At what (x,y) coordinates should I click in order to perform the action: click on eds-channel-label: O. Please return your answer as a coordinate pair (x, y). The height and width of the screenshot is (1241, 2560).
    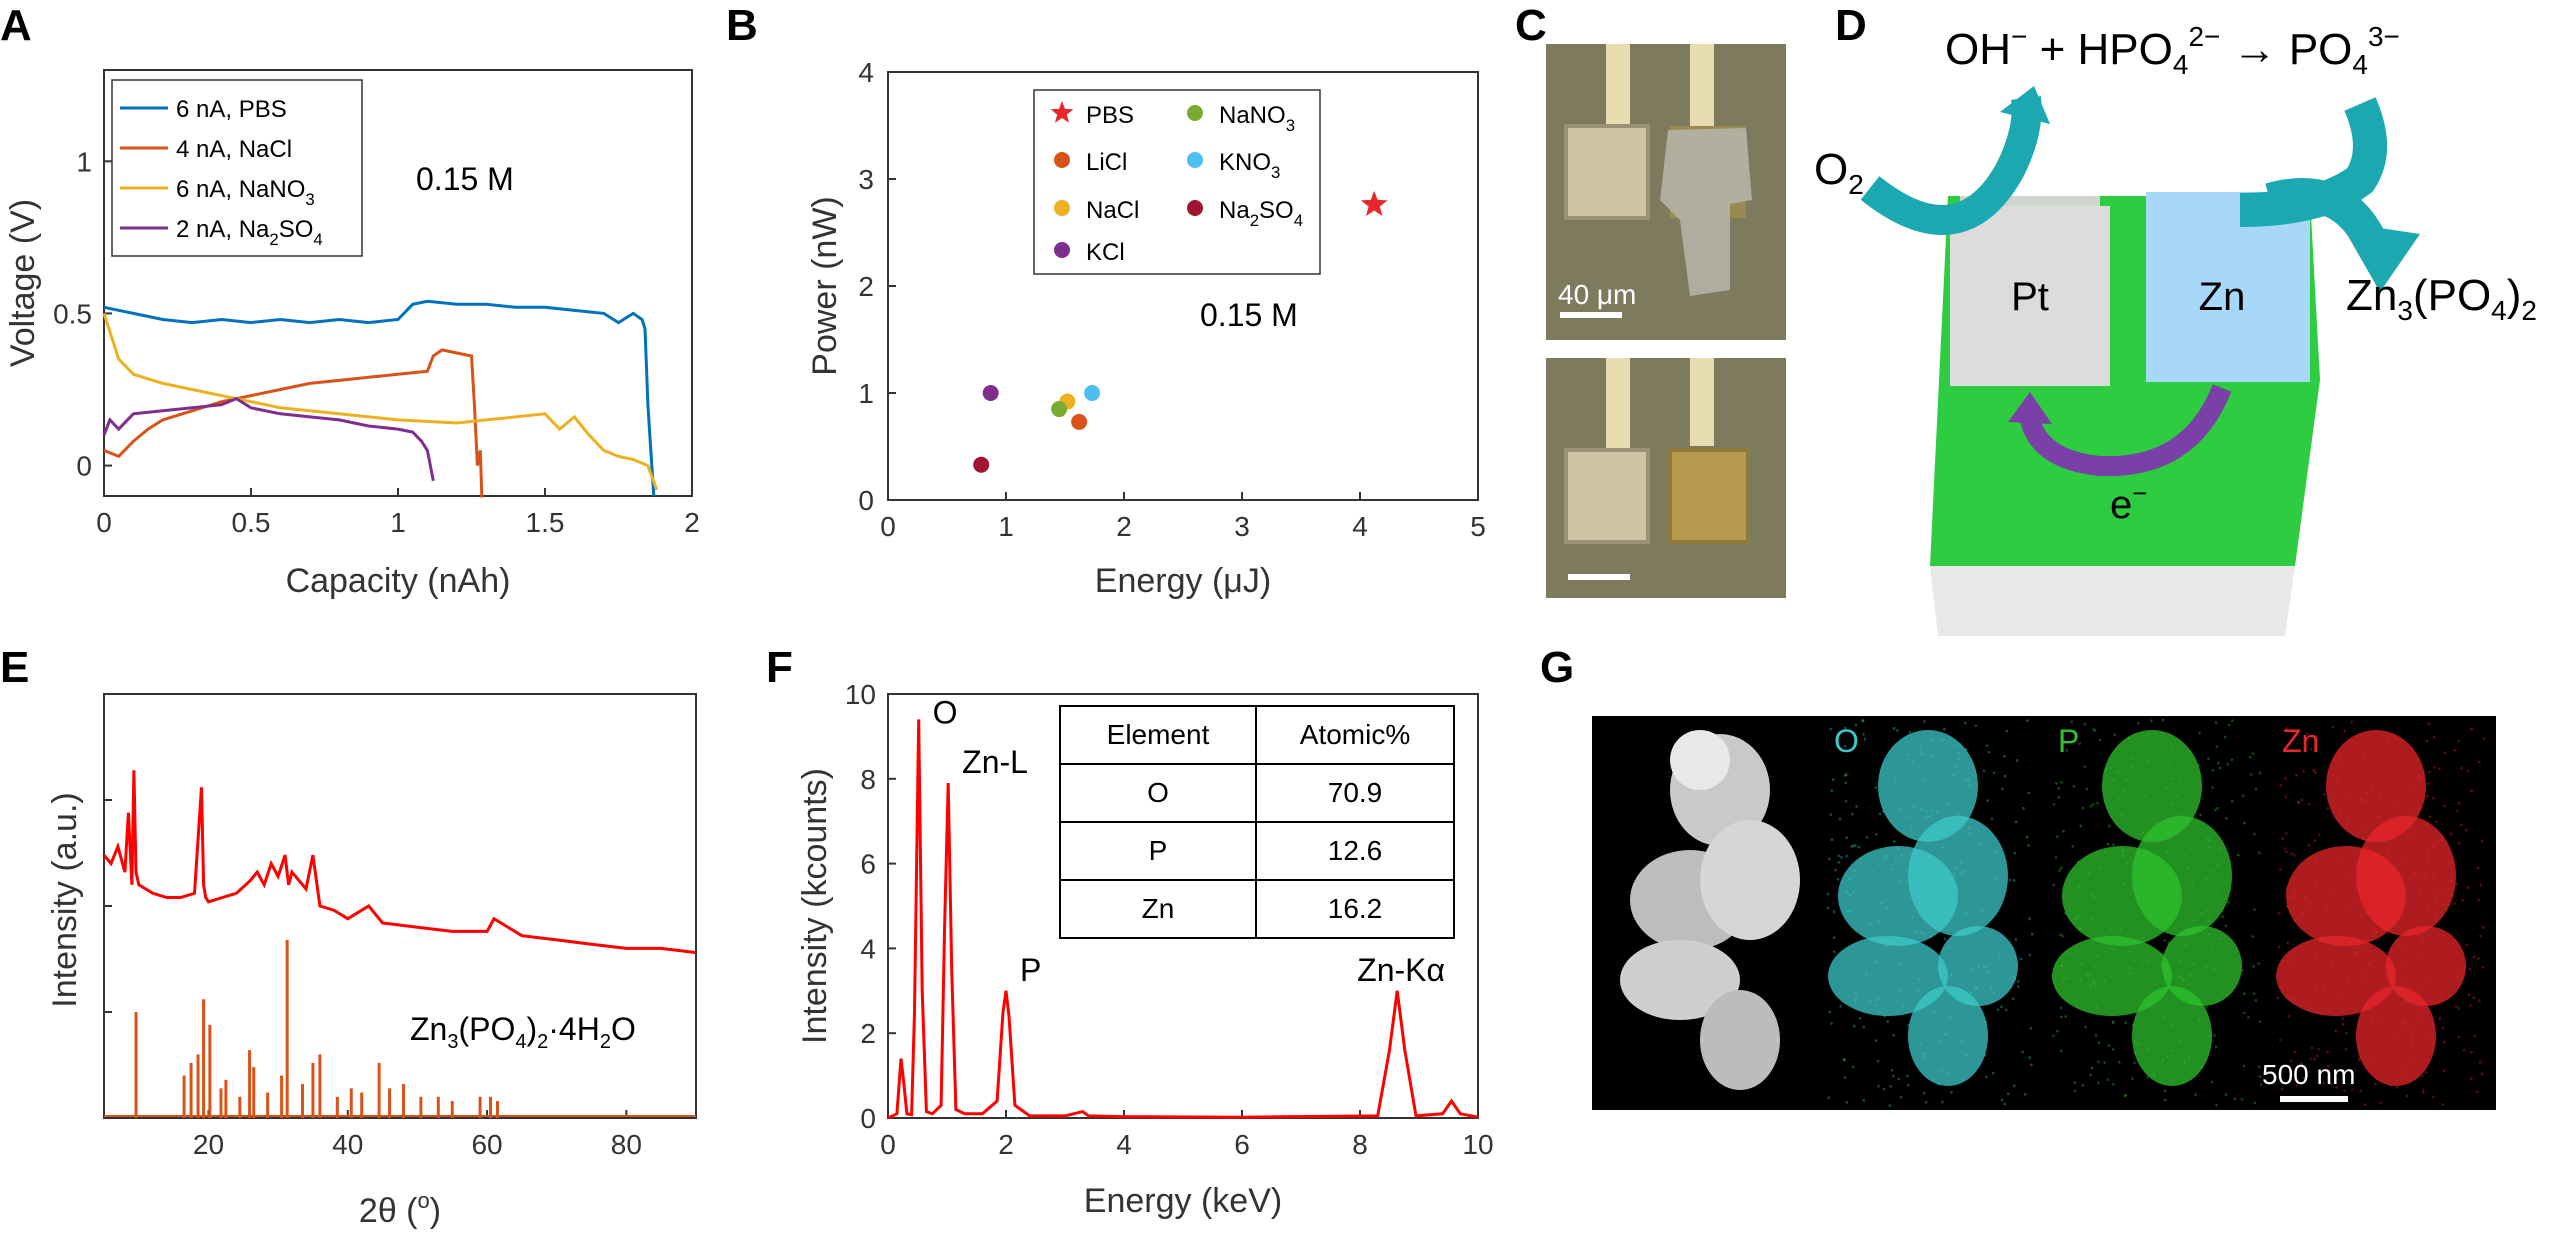
    Looking at the image, I should click on (1846, 741).